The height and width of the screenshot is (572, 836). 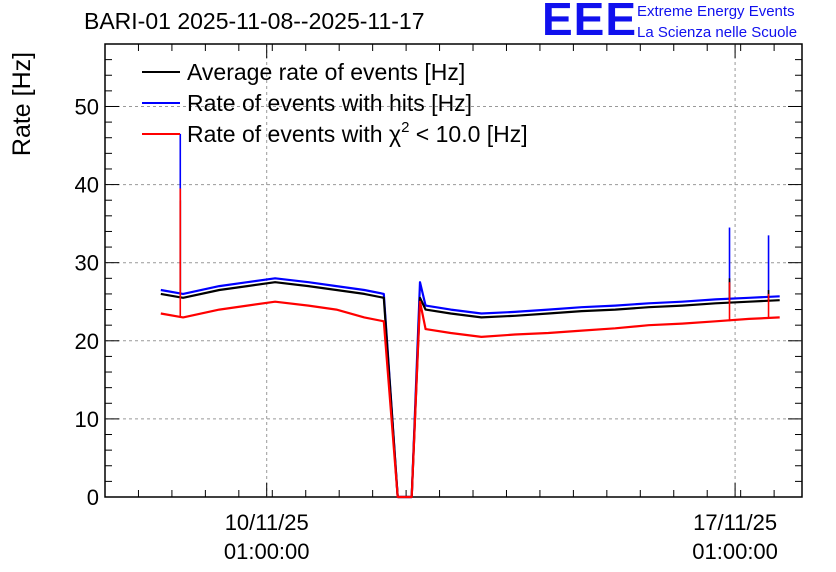 What do you see at coordinates (735, 522) in the screenshot?
I see `x-tick-label-date: 17/11/25` at bounding box center [735, 522].